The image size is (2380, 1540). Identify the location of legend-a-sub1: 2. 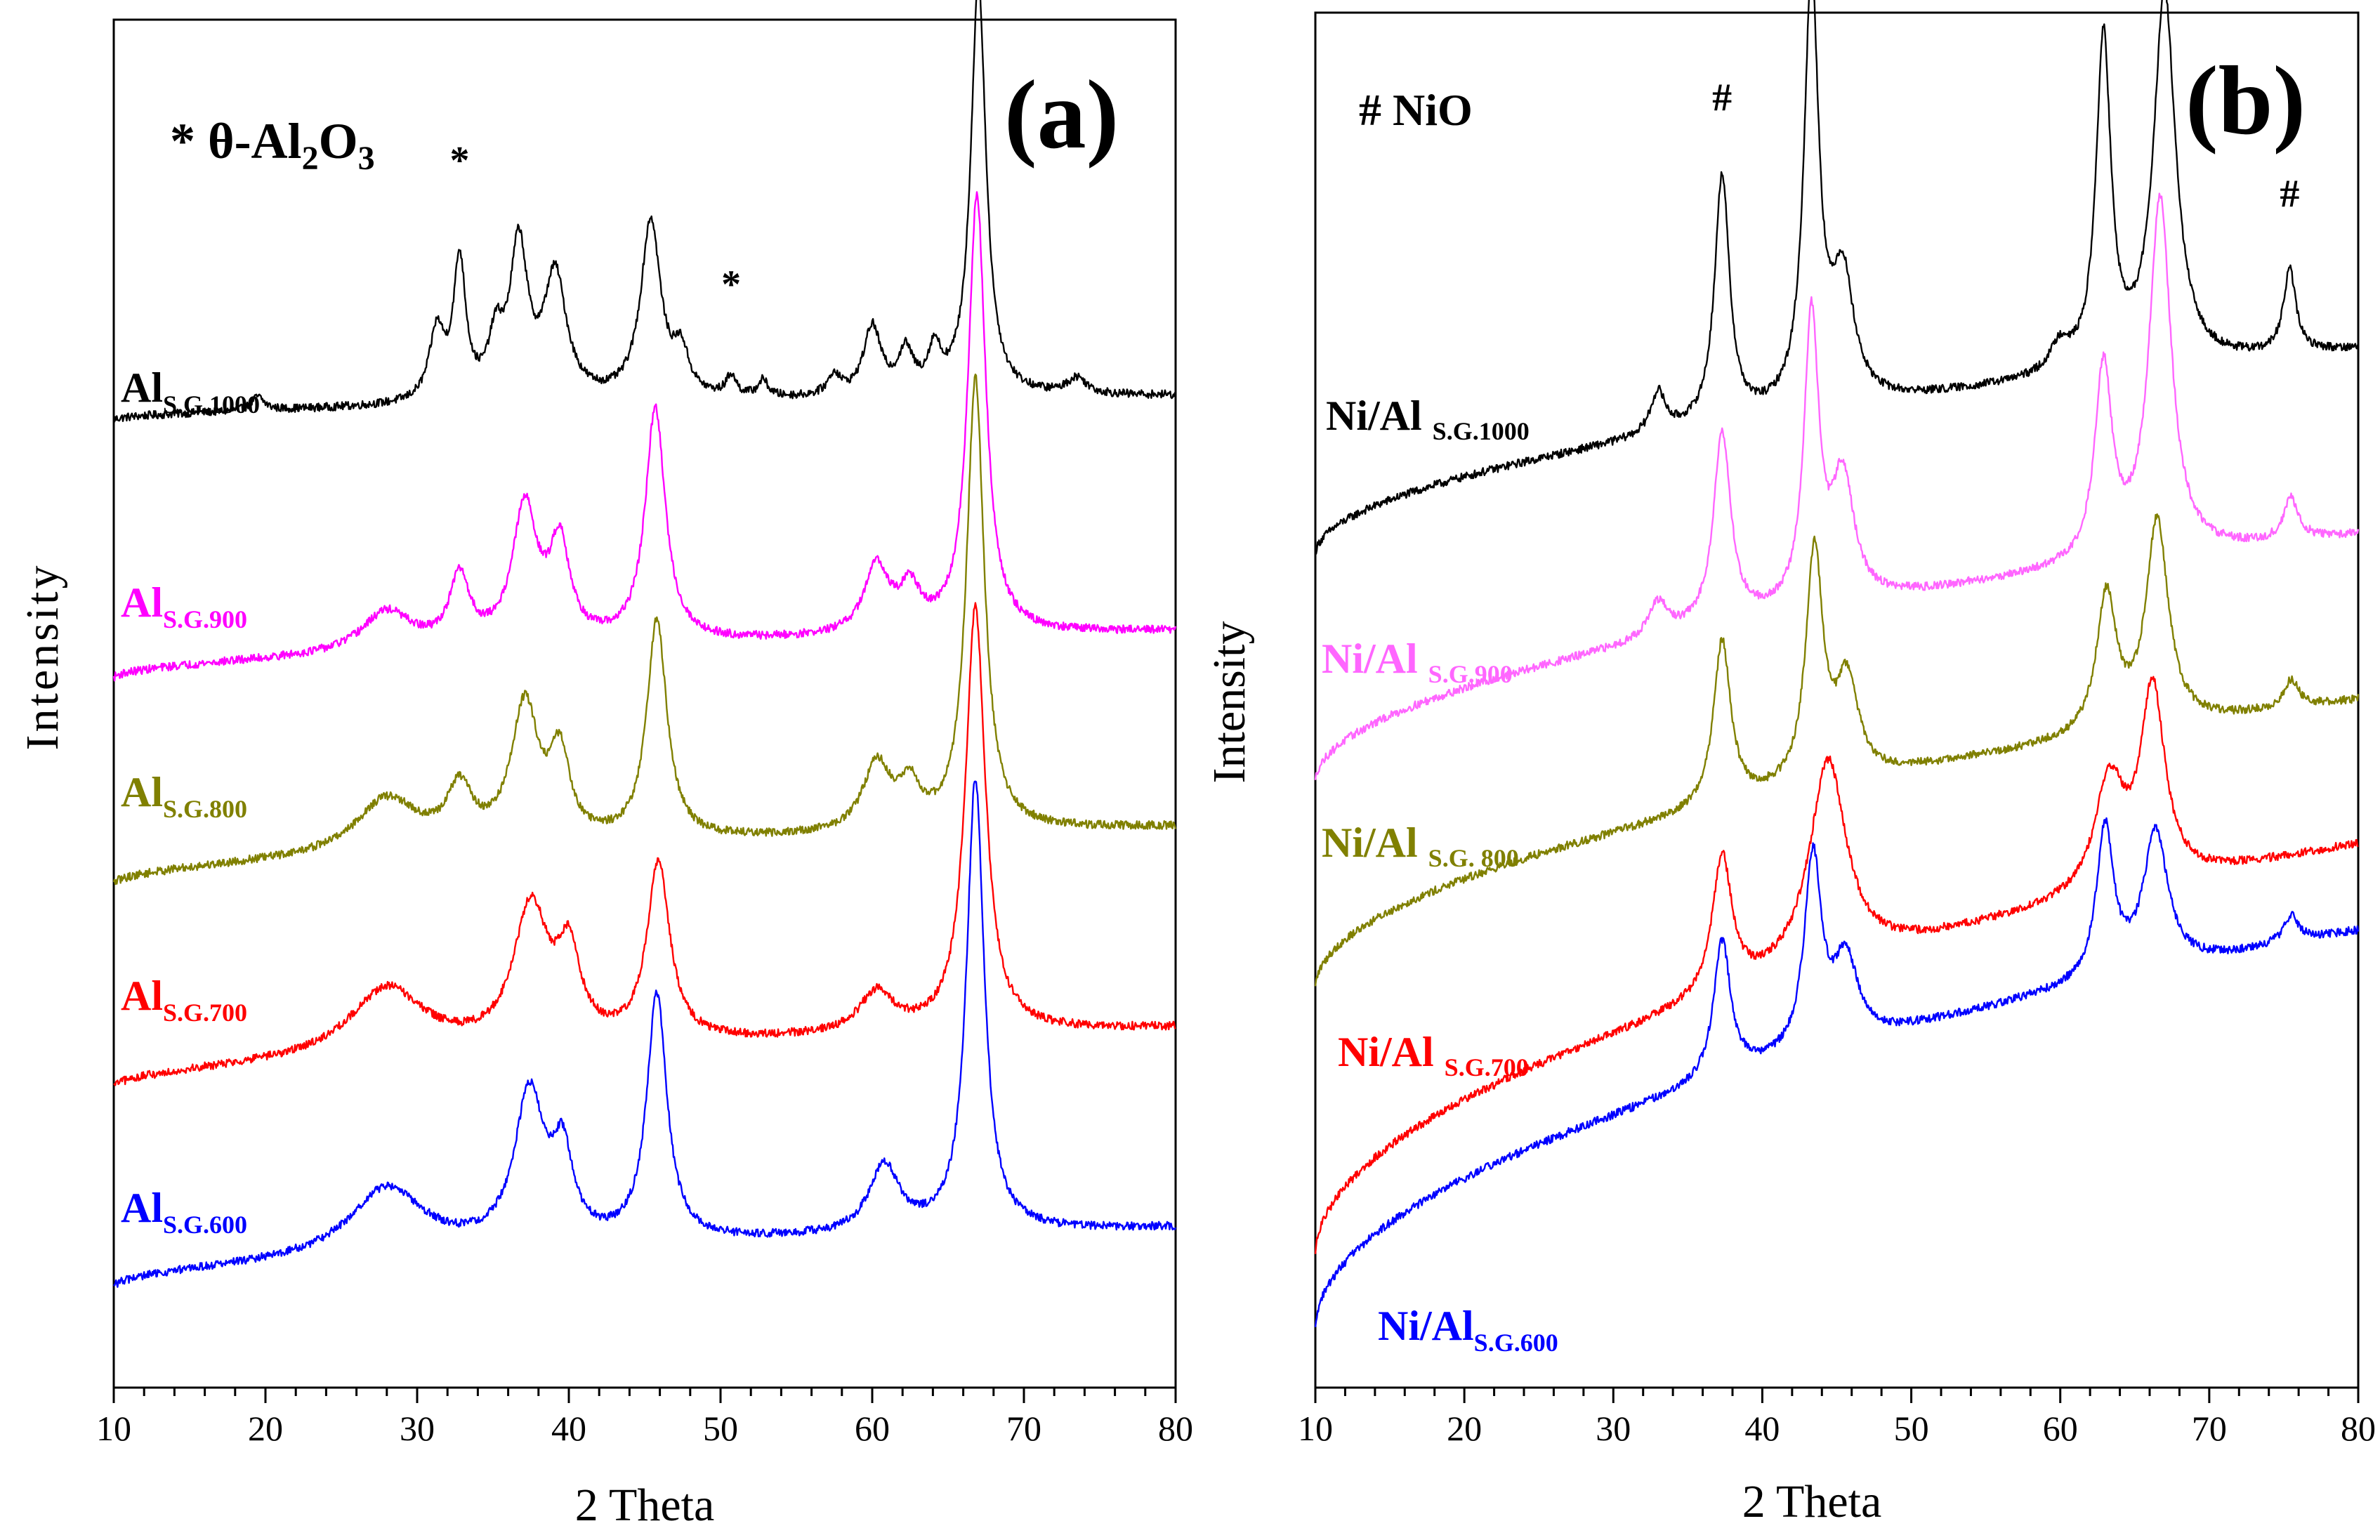
(310, 158).